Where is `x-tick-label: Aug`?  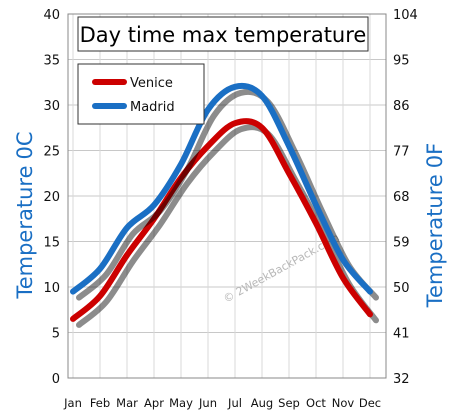 x-tick-label: Aug is located at coordinates (262, 403).